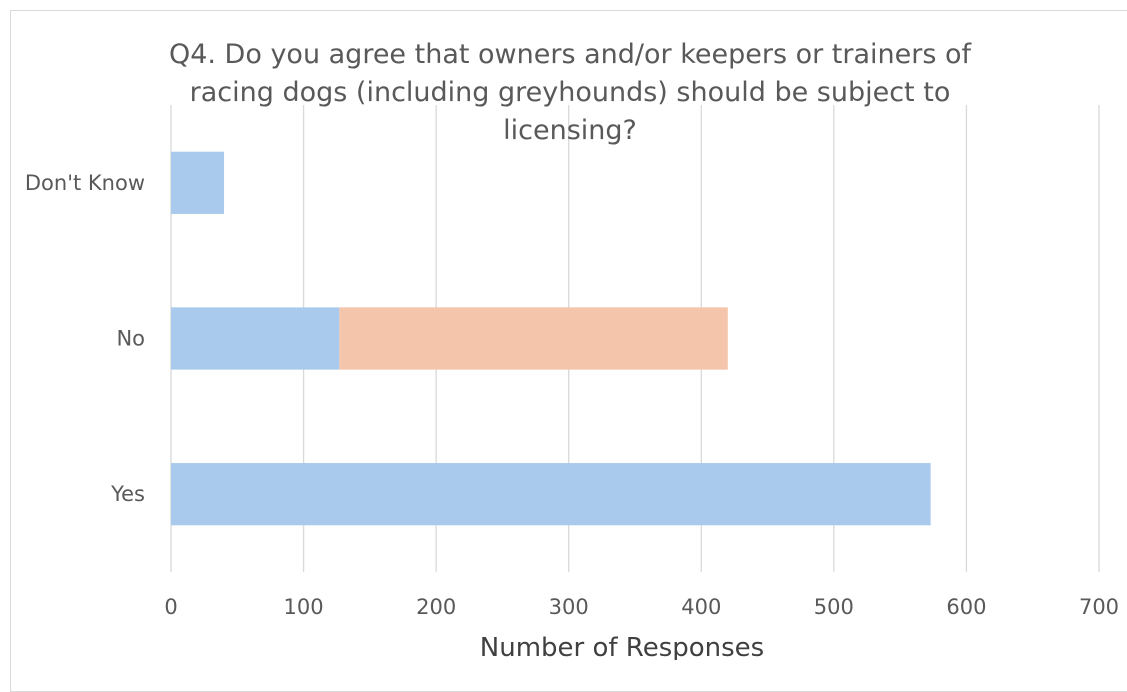 This screenshot has width=1127, height=692. What do you see at coordinates (966, 607) in the screenshot?
I see `x-tick-label: 600` at bounding box center [966, 607].